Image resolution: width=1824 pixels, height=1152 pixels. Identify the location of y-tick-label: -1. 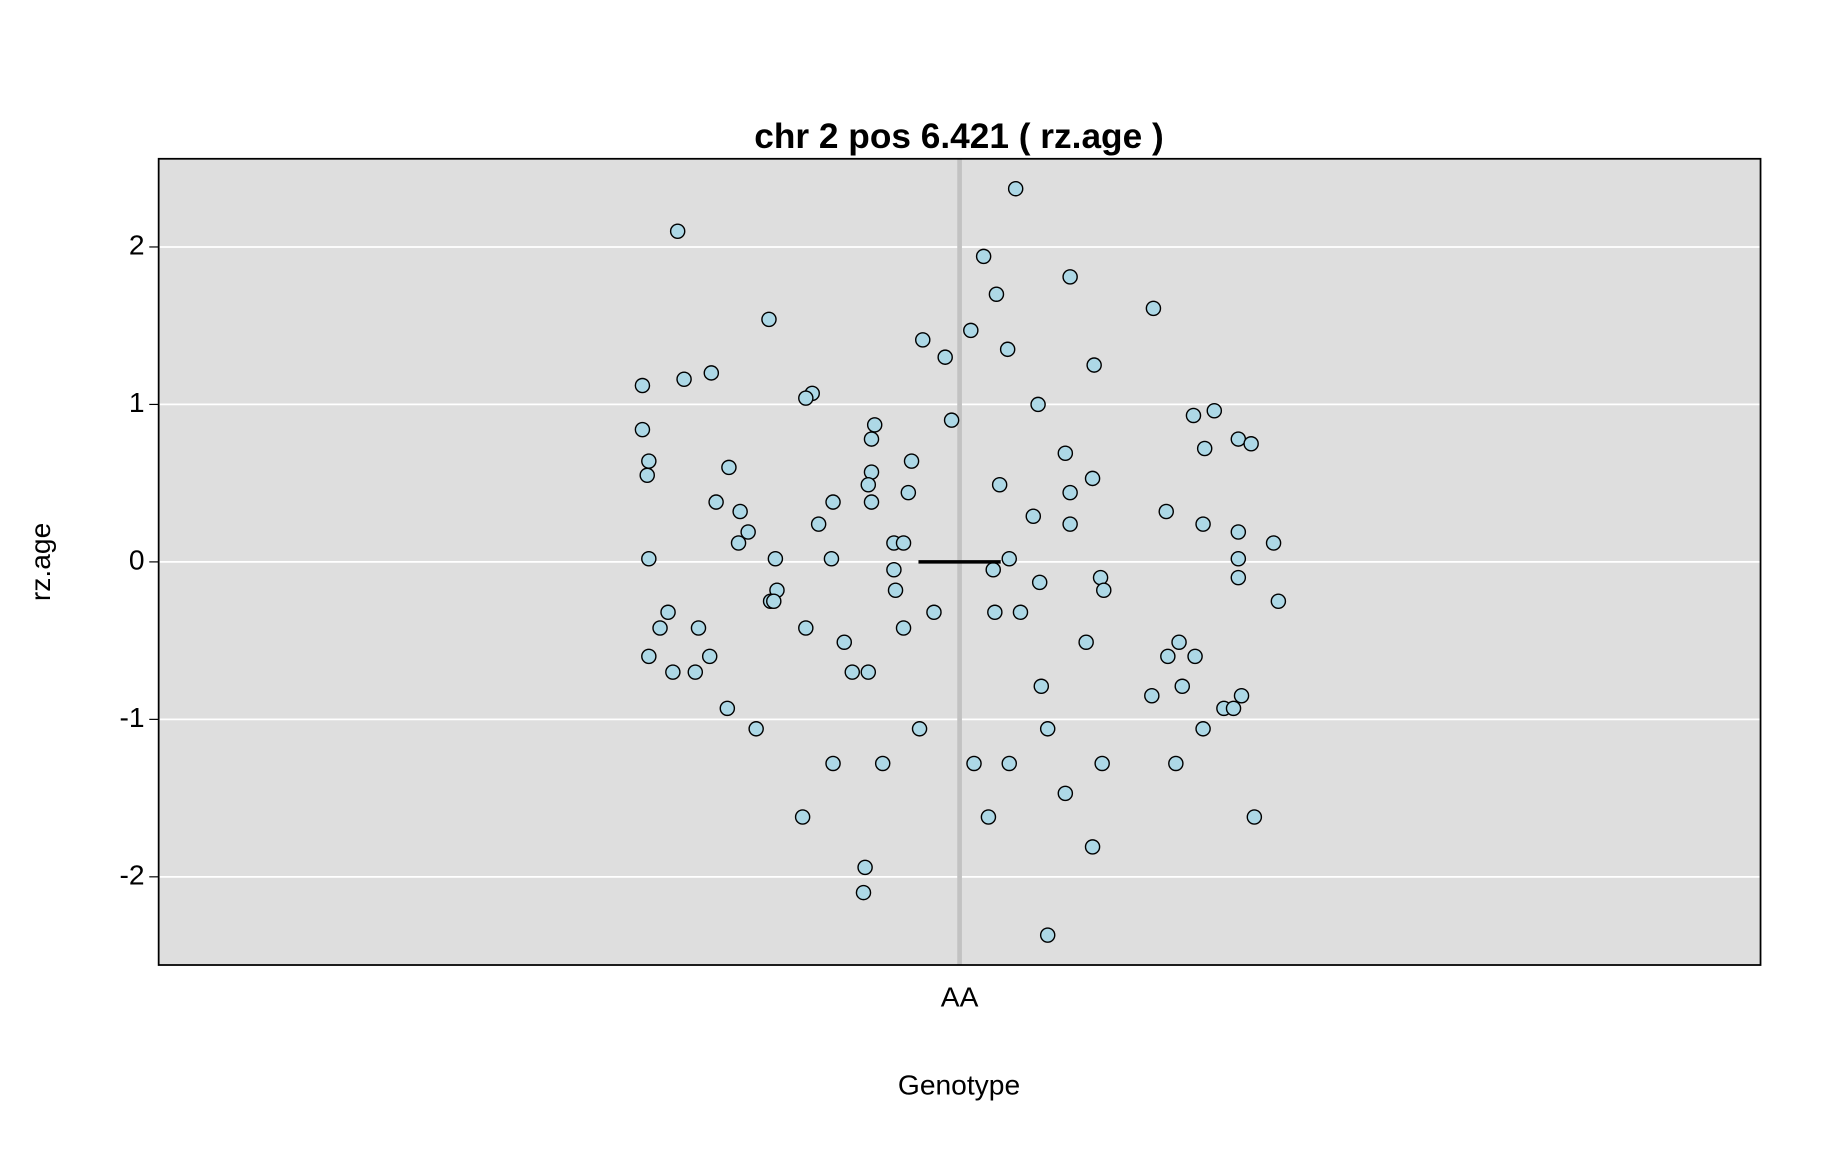
(131, 717).